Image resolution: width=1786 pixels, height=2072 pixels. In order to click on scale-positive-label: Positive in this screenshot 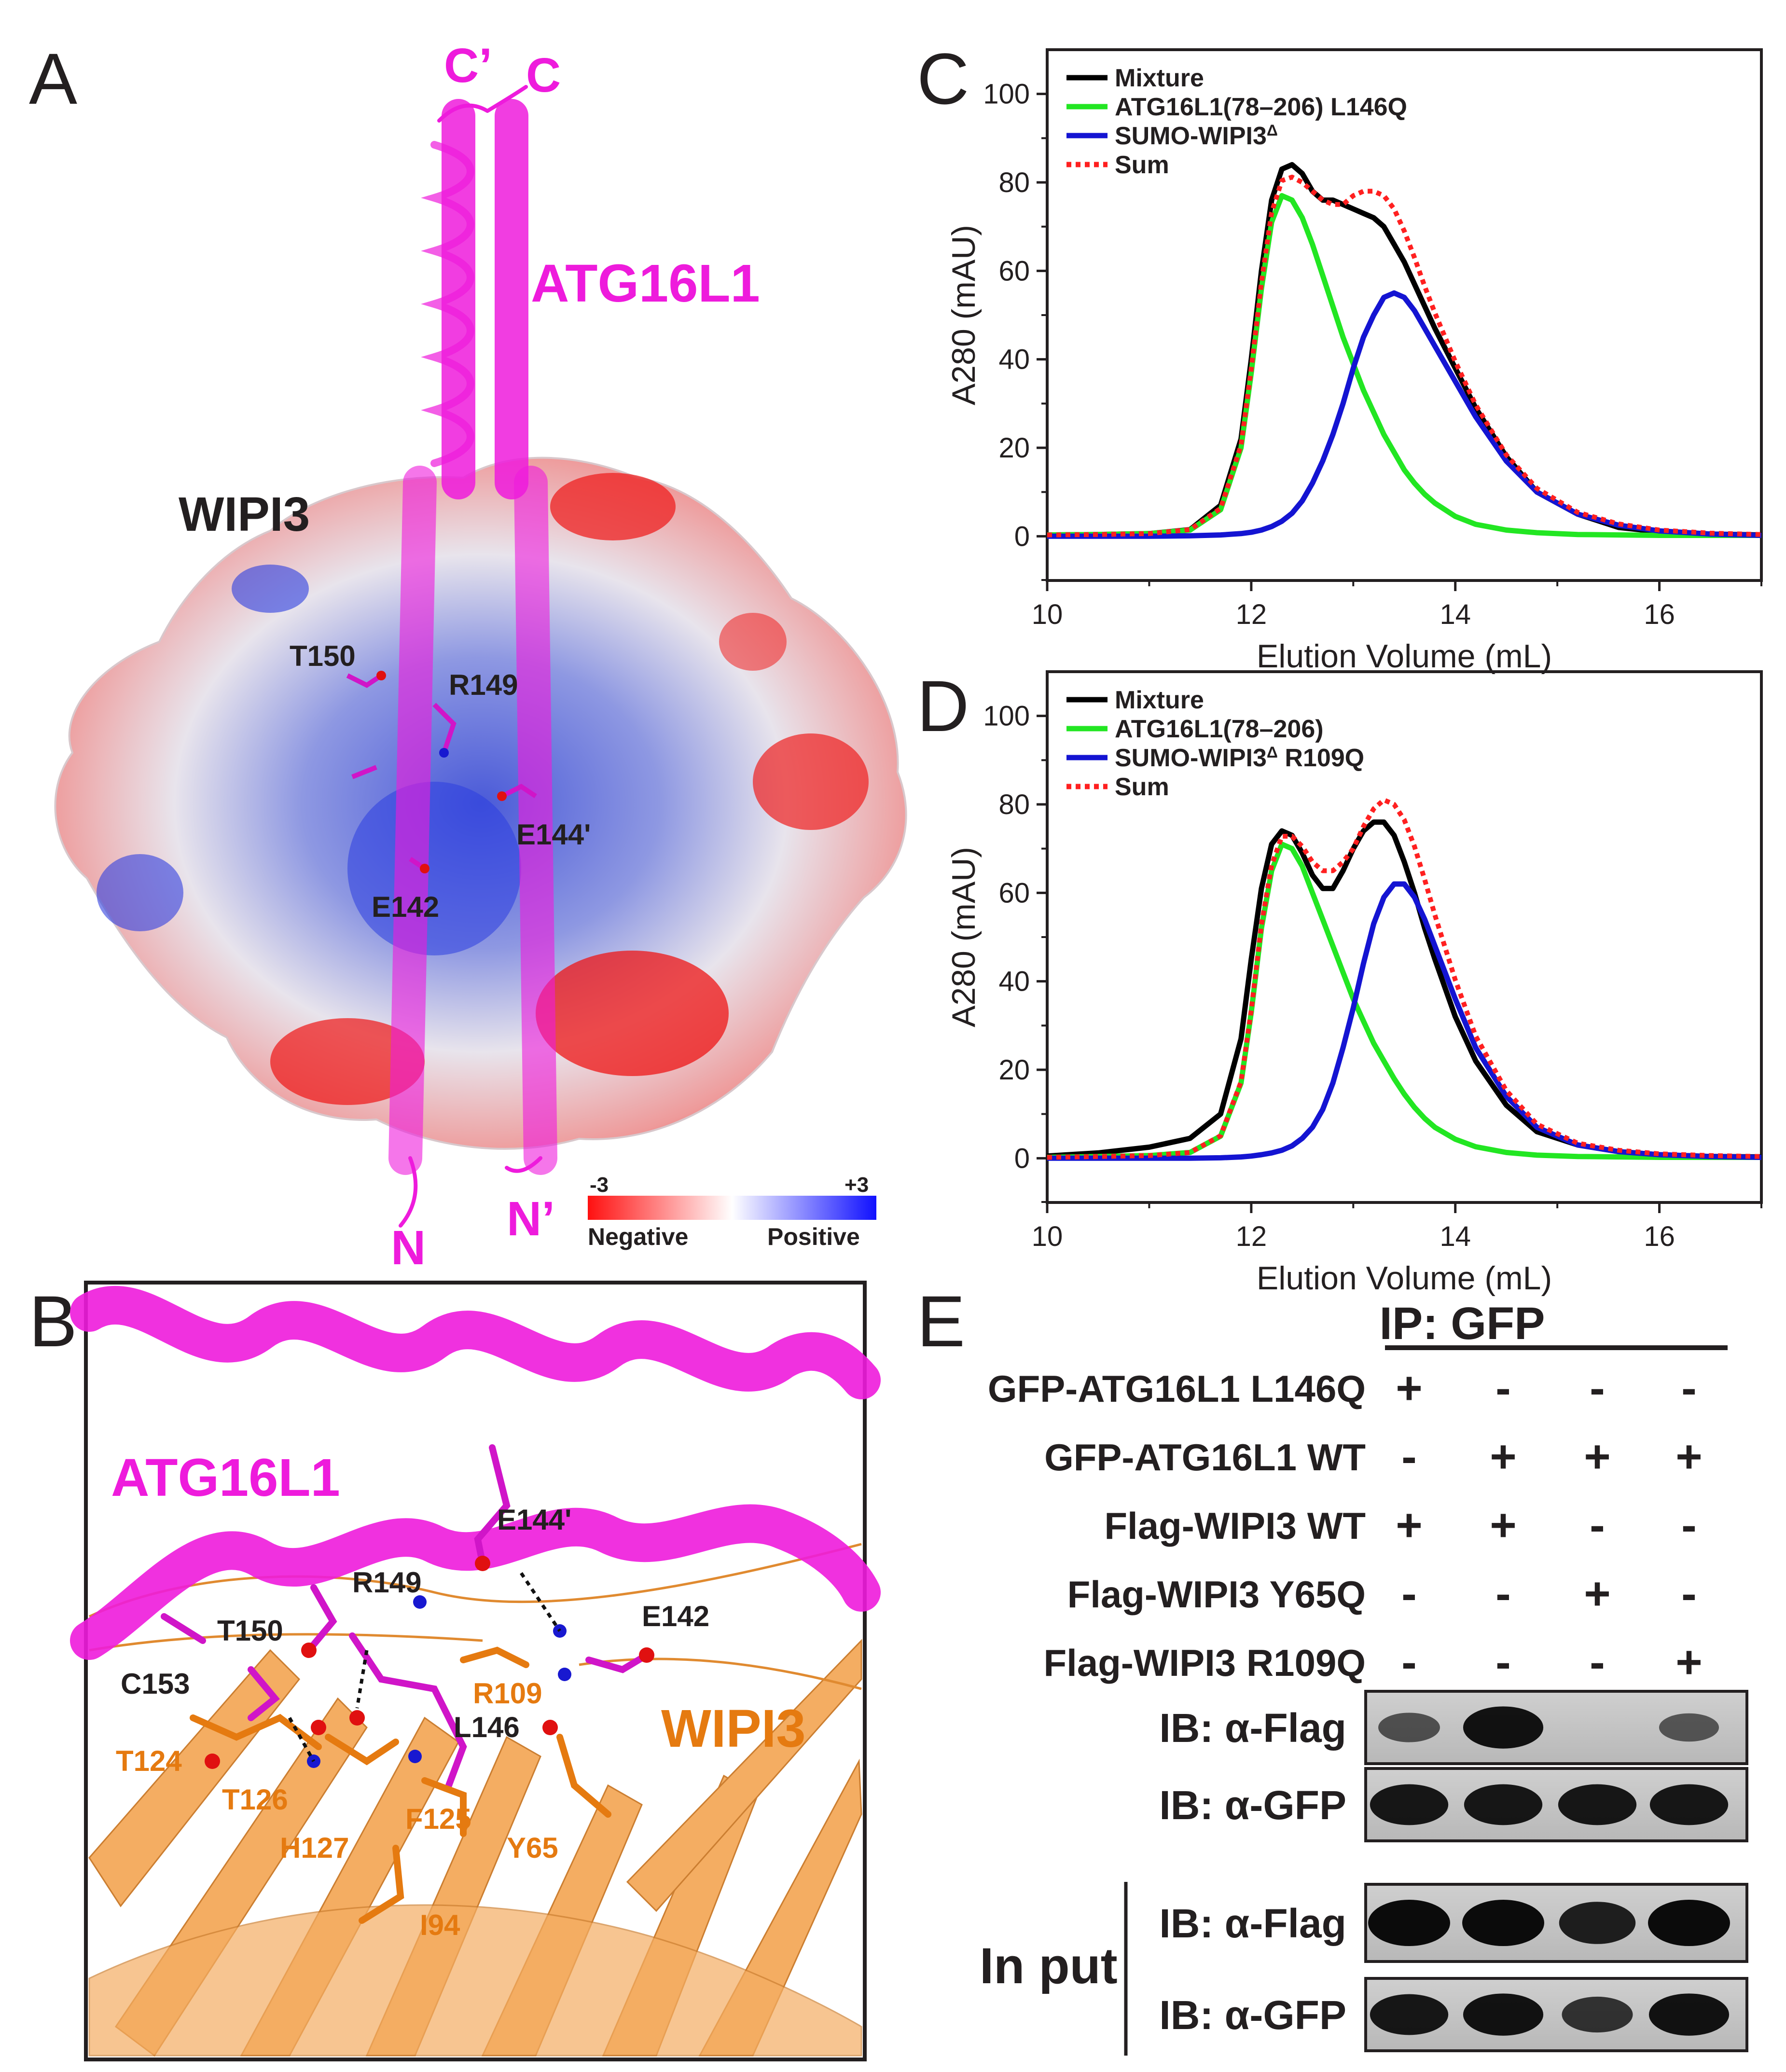, I will do `click(813, 1236)`.